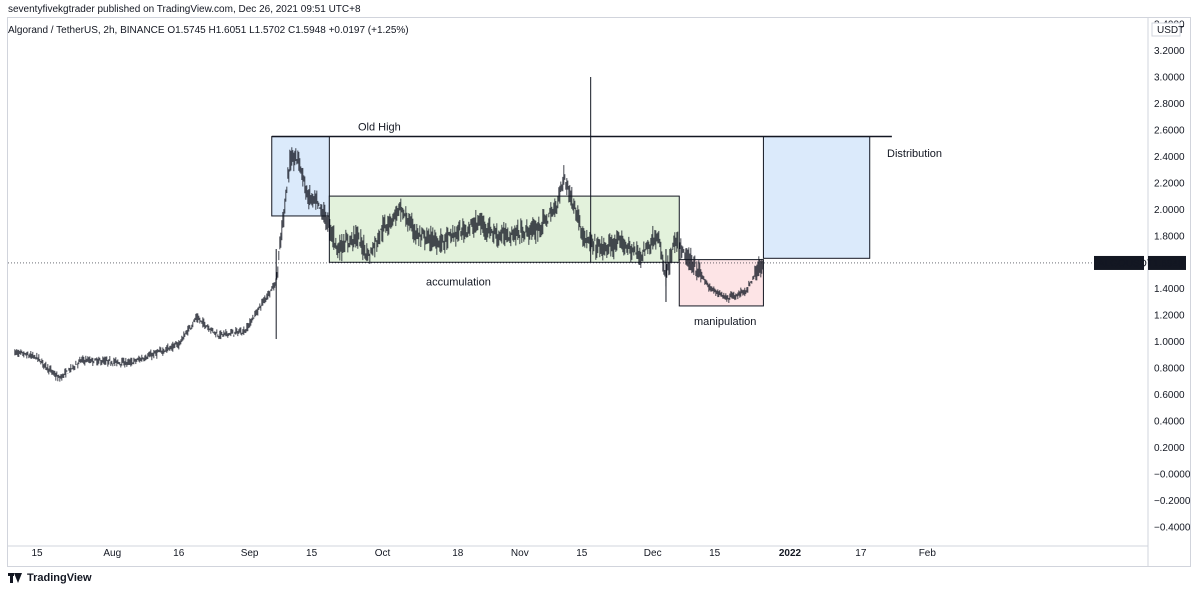 The height and width of the screenshot is (590, 1200). Describe the element at coordinates (1172, 475) in the screenshot. I see `price-axis-tick: −0.0000` at that location.